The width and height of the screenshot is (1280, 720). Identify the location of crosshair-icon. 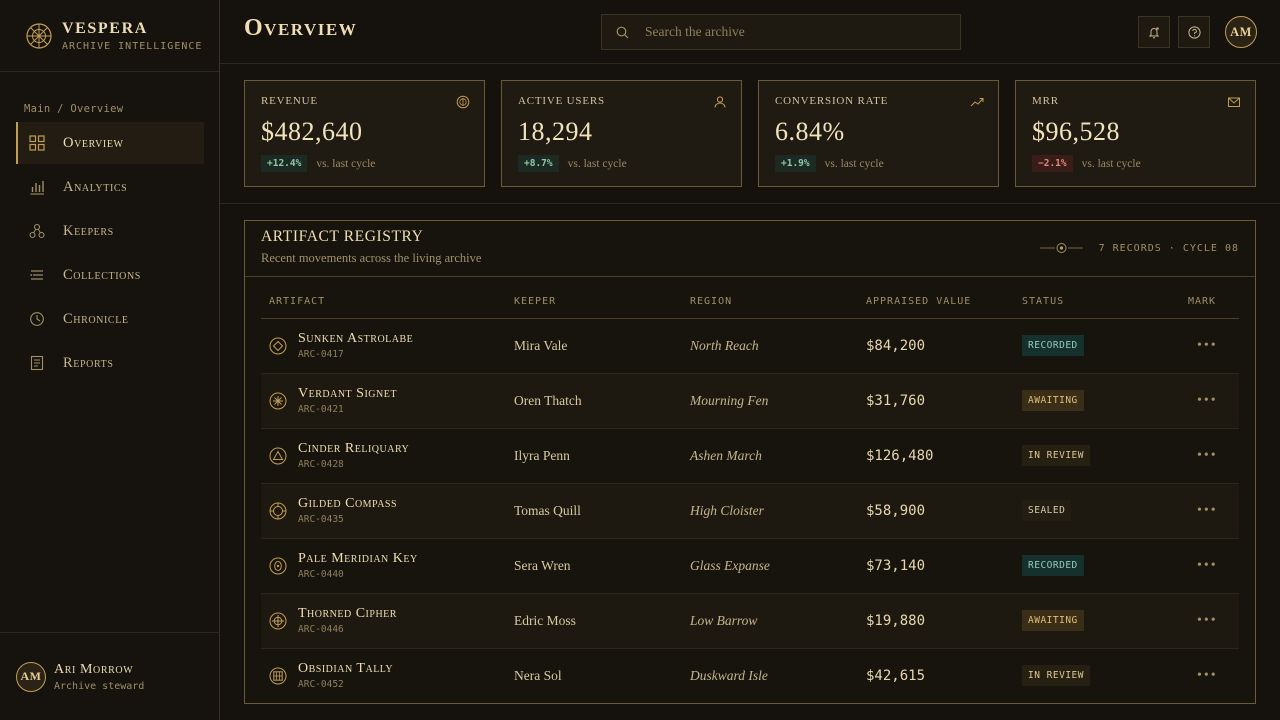
(278, 620).